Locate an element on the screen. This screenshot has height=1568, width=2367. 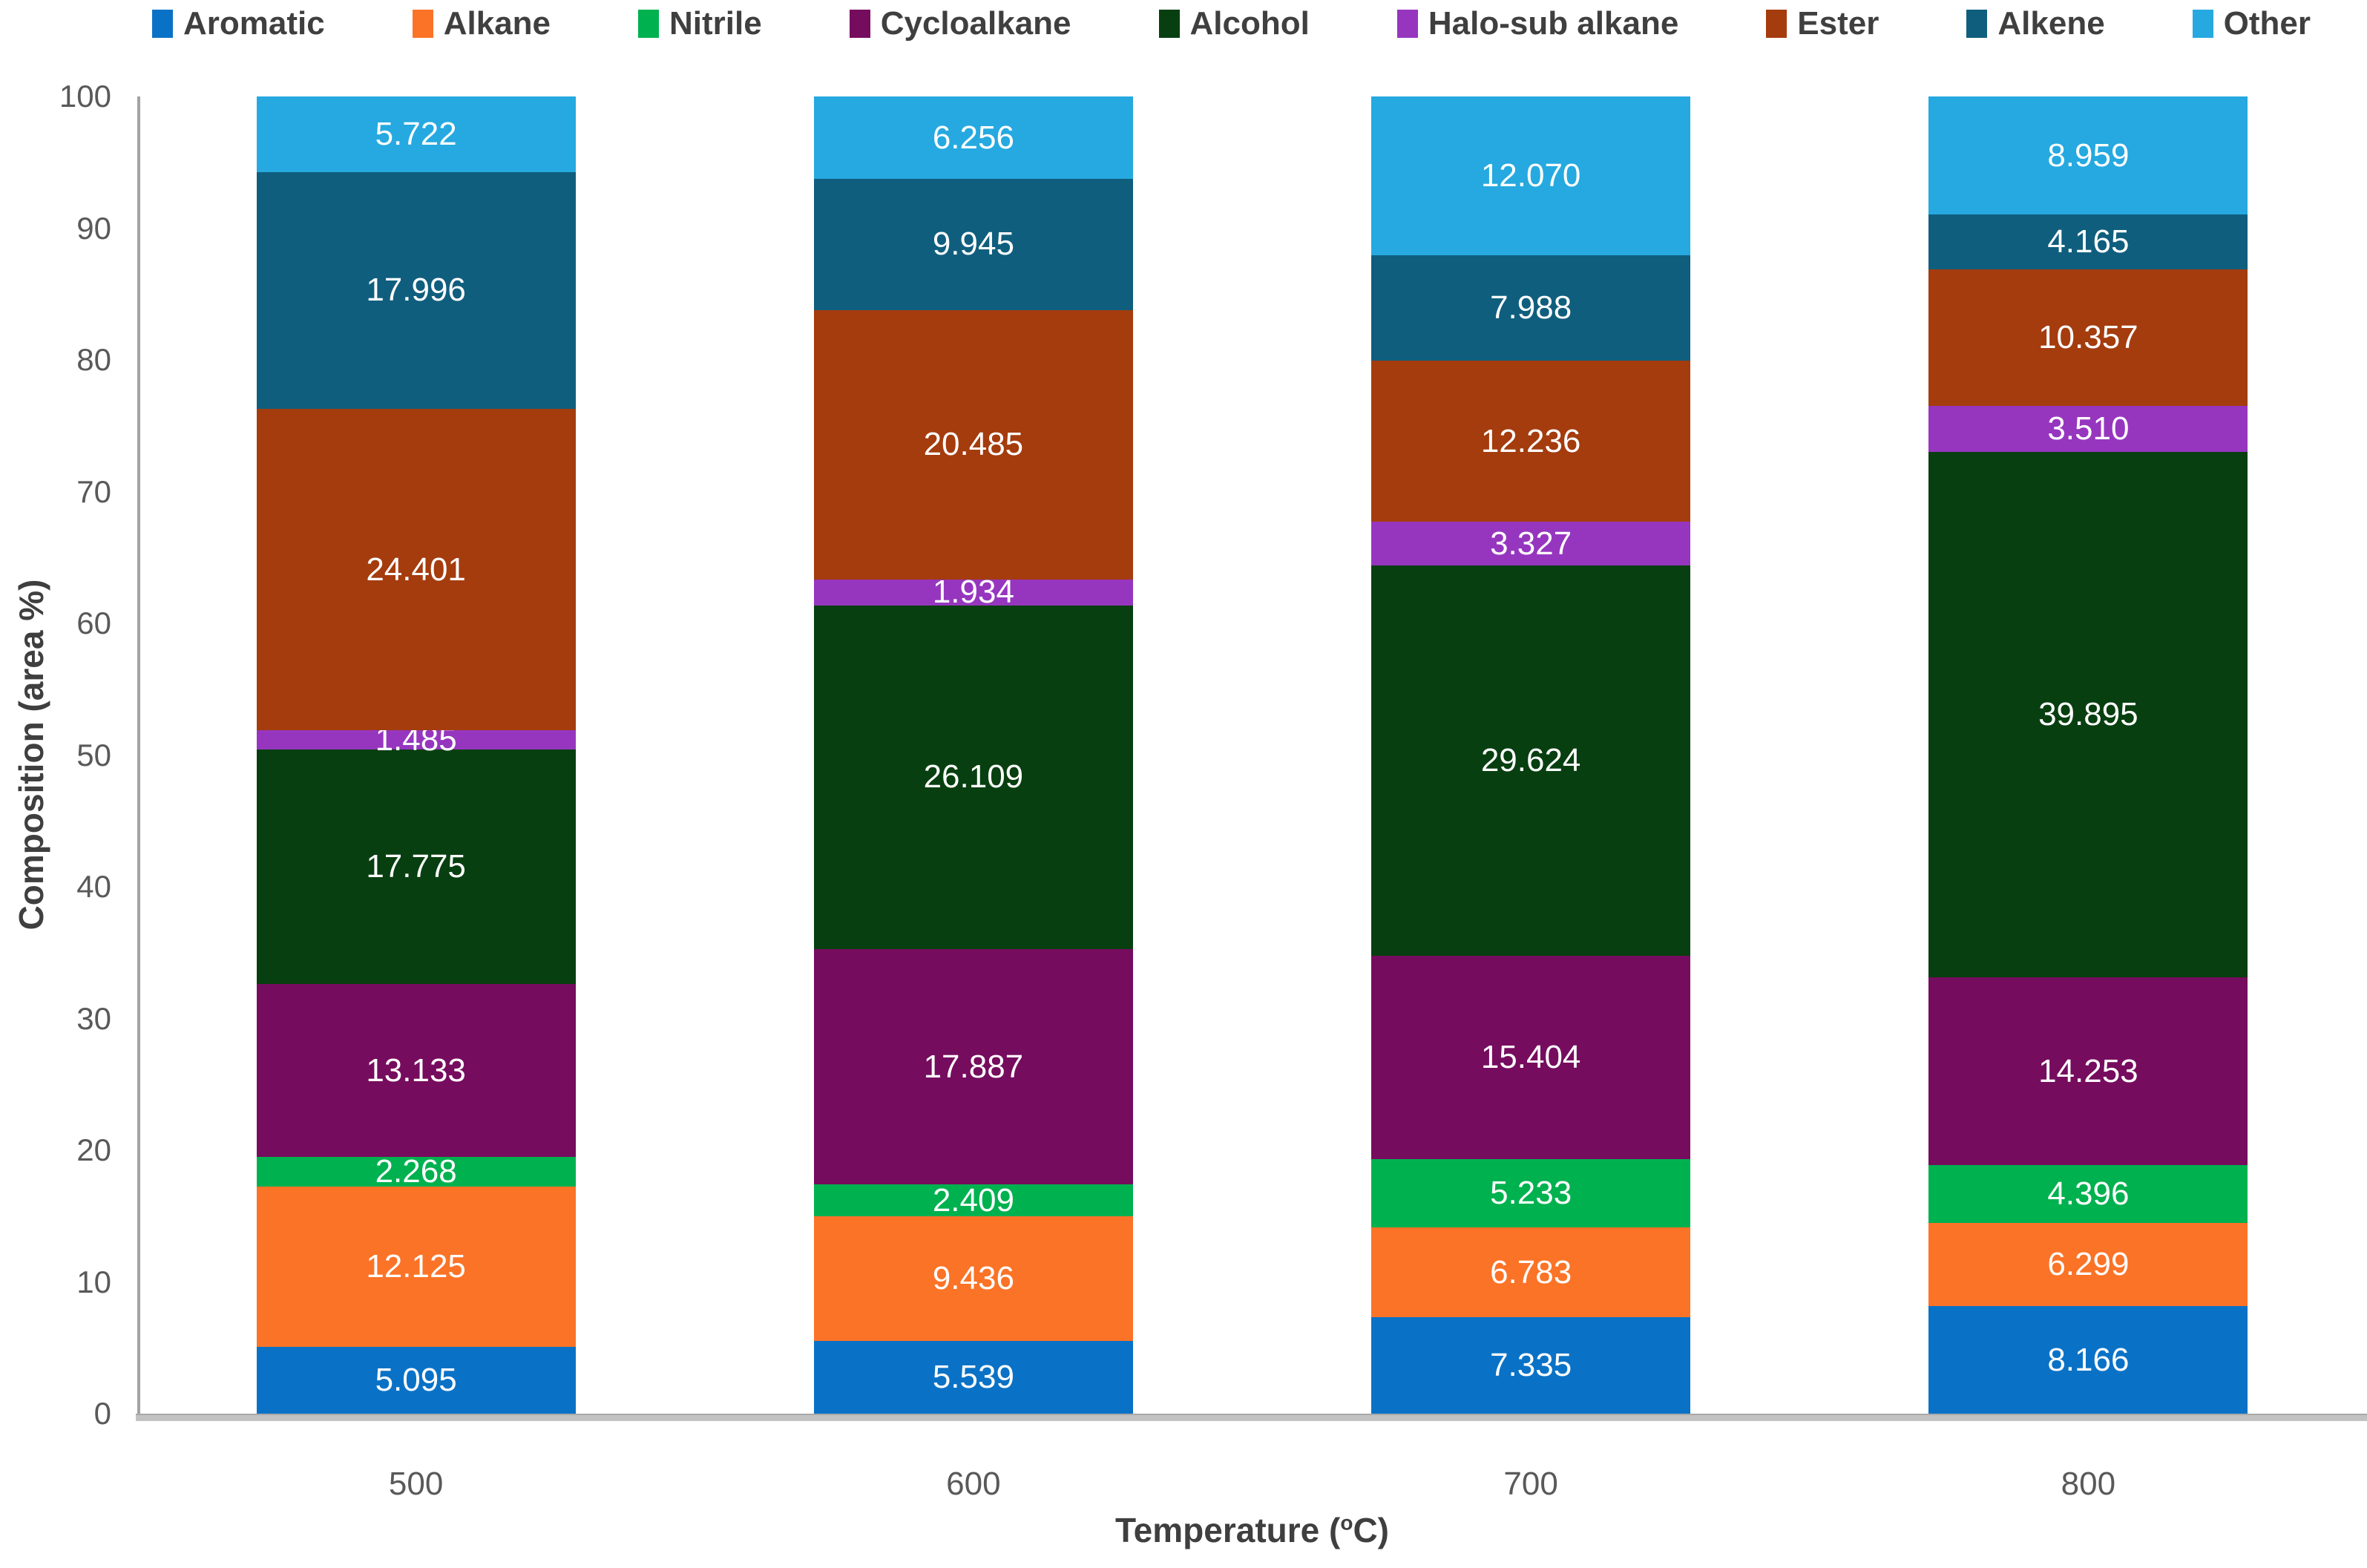
x-axis-title-pre: Temperature ( is located at coordinates (1228, 1530).